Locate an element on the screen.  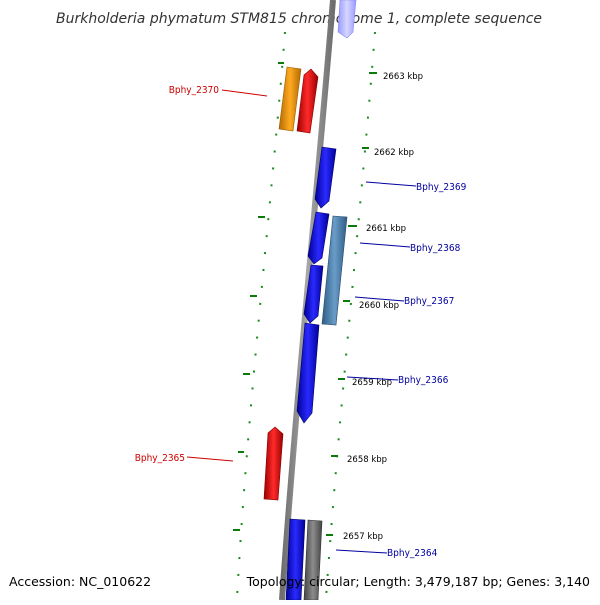
gene-label-bphy-2364: Bphy_2364 is located at coordinates (412, 553).